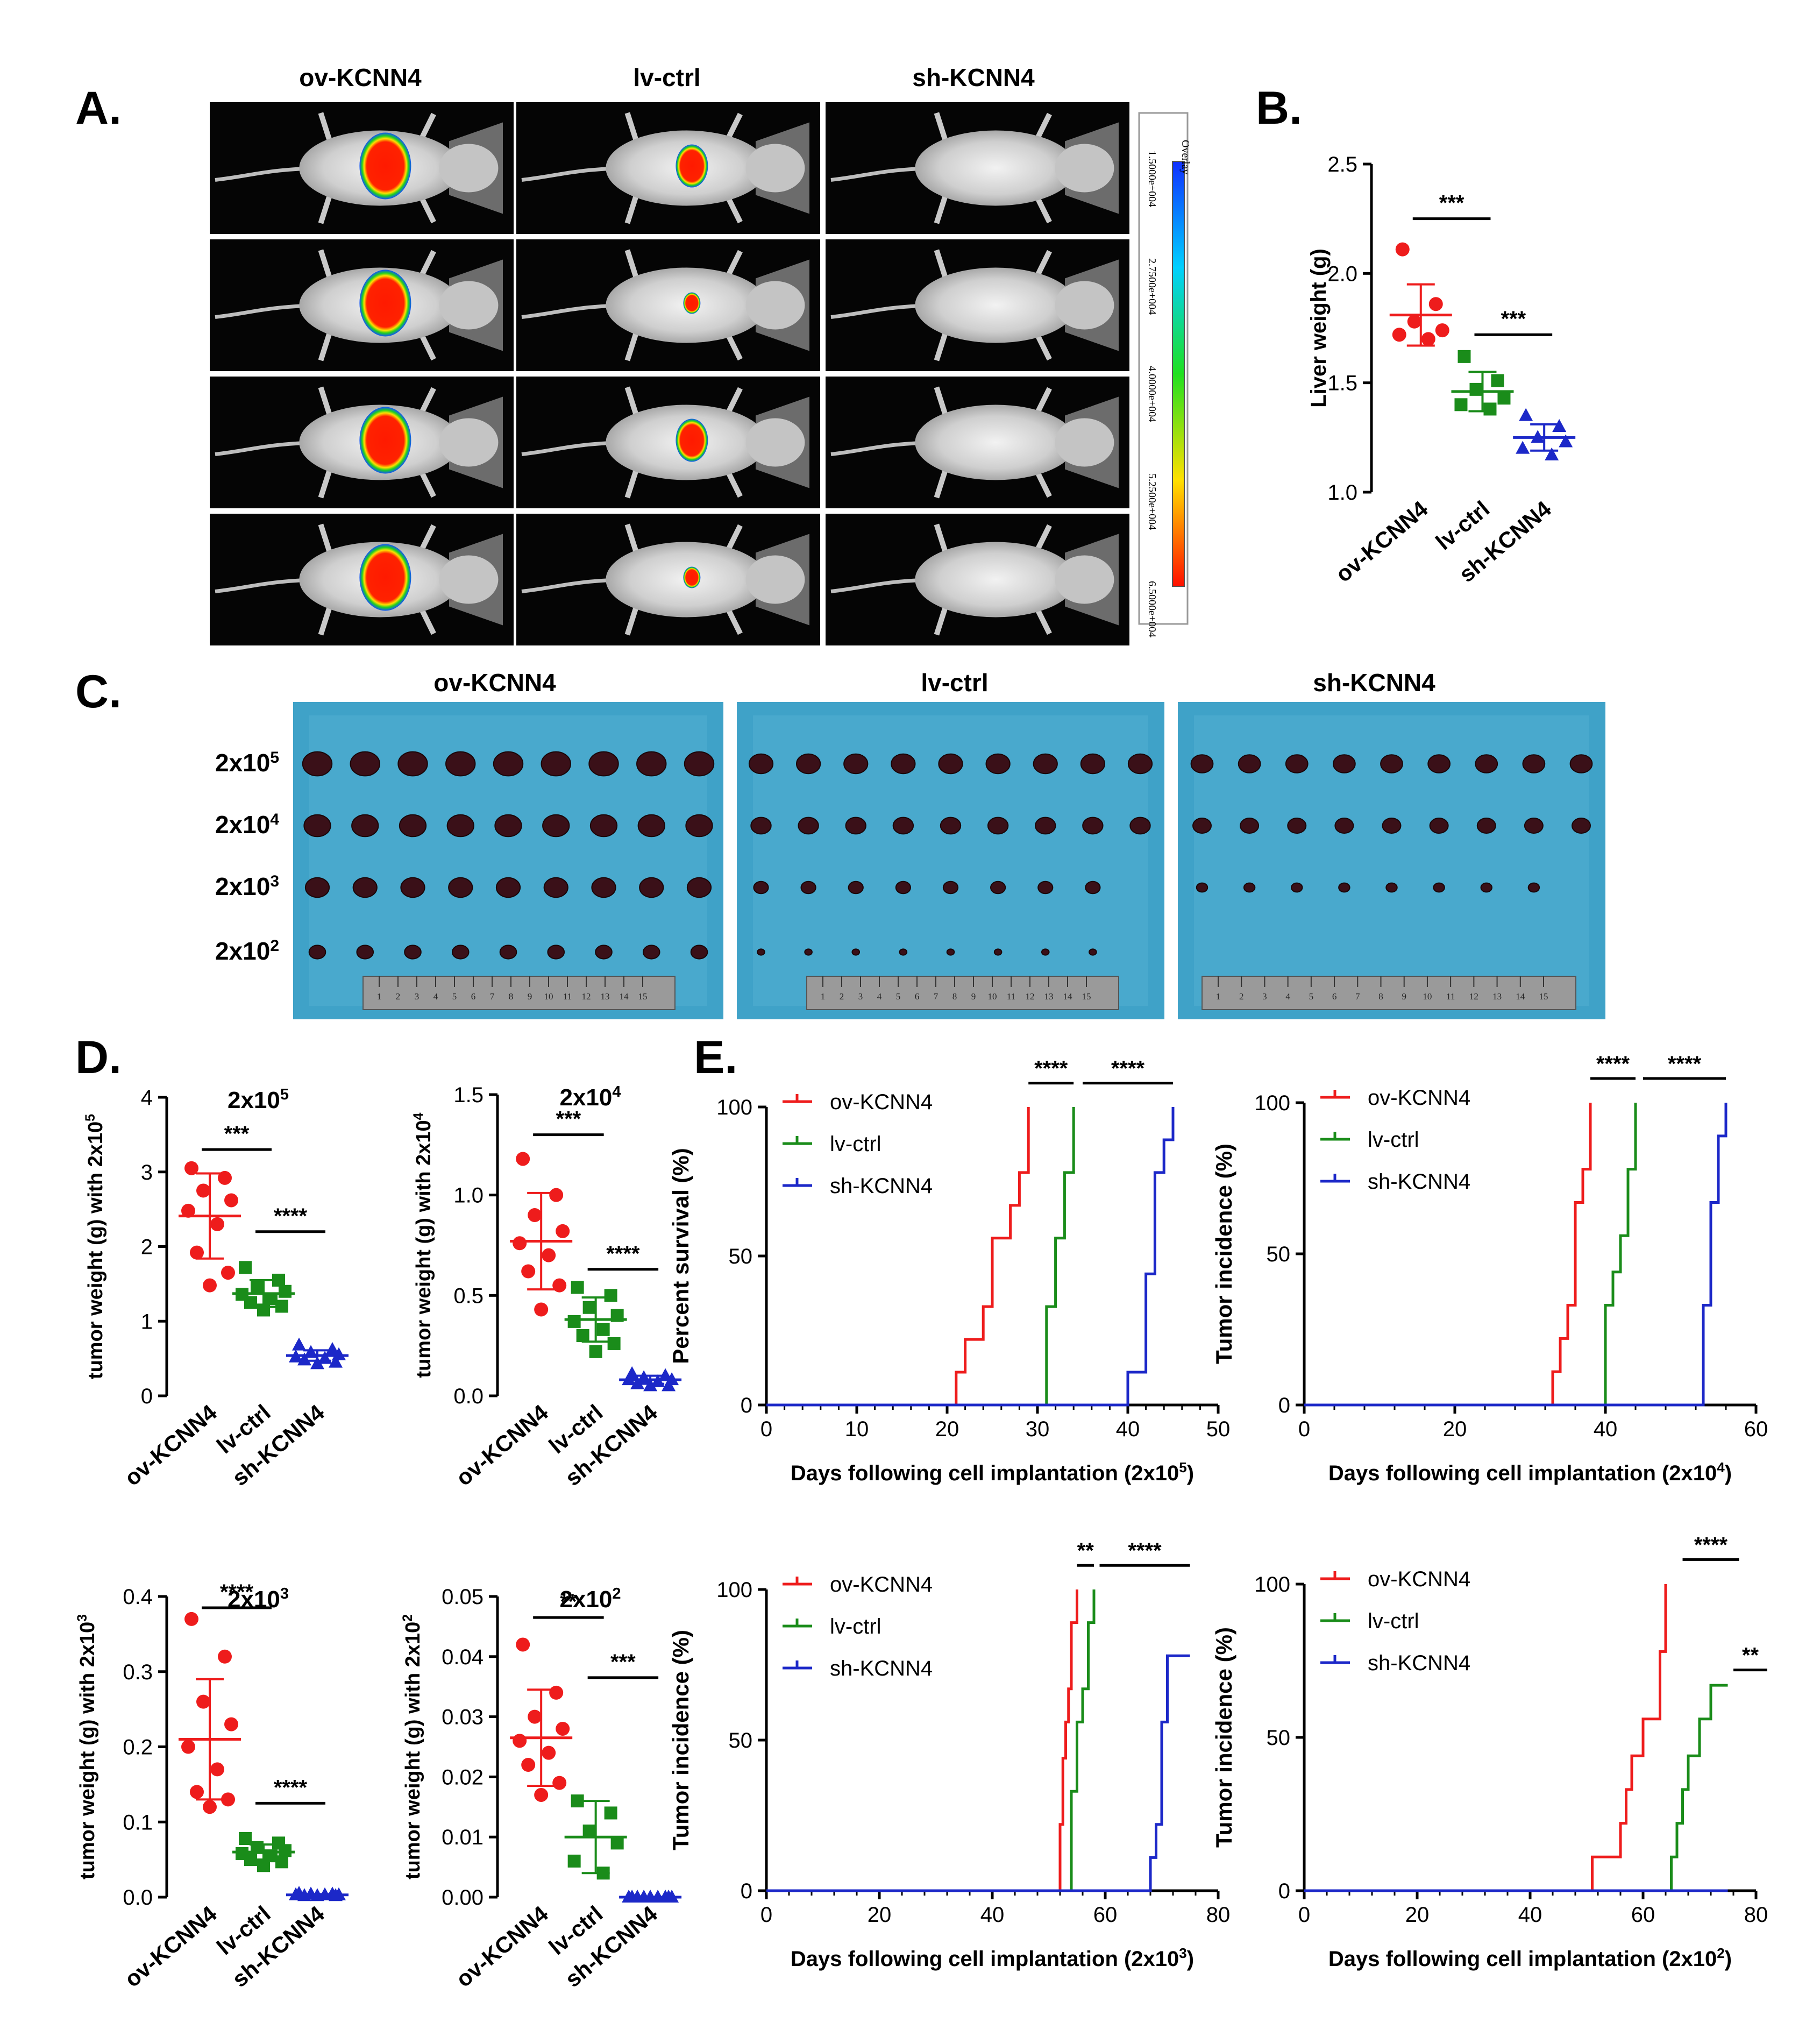  I want to click on y-axis-label: tumor weight (g) with 2x102, so click(412, 1746).